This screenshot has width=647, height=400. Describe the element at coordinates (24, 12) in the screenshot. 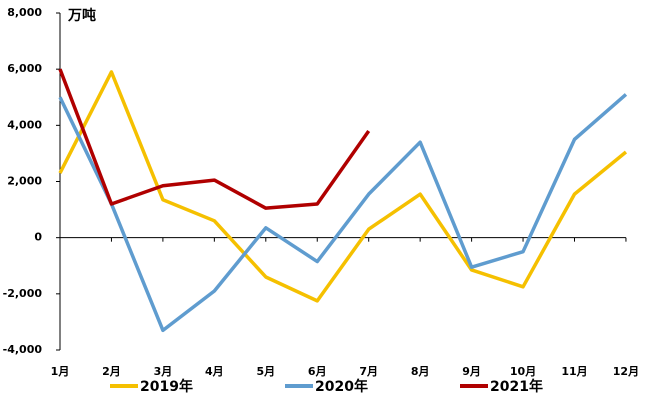

I see `y-tick-label: 8,000` at that location.